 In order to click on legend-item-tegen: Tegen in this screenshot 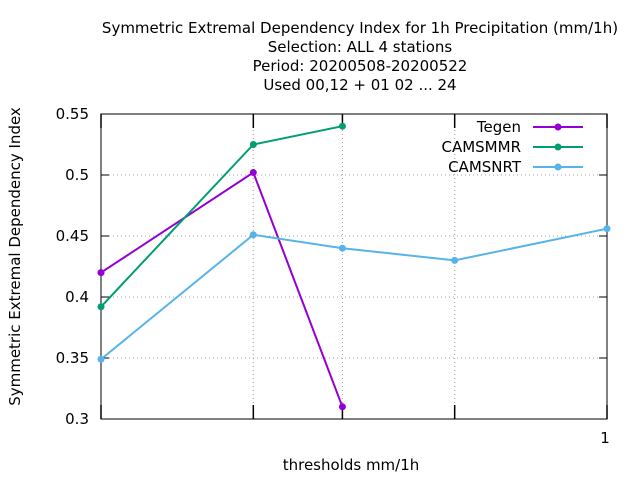, I will do `click(529, 127)`.